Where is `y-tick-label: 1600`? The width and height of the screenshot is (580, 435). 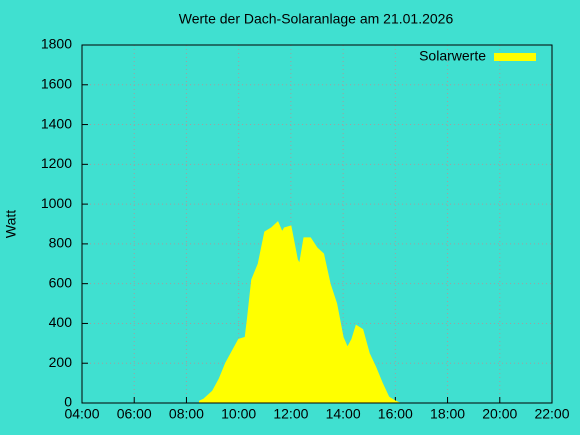 y-tick-label: 1600 is located at coordinates (56, 83).